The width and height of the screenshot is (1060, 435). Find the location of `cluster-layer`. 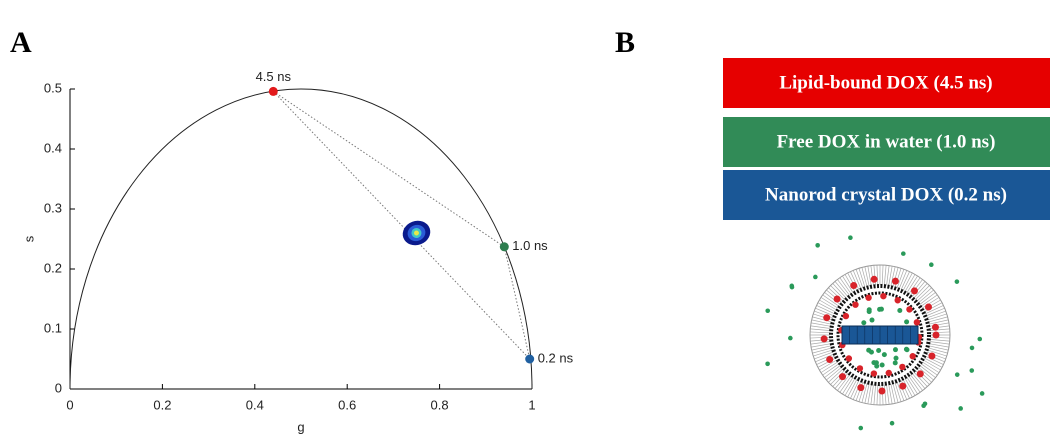

cluster-layer is located at coordinates (416, 233).